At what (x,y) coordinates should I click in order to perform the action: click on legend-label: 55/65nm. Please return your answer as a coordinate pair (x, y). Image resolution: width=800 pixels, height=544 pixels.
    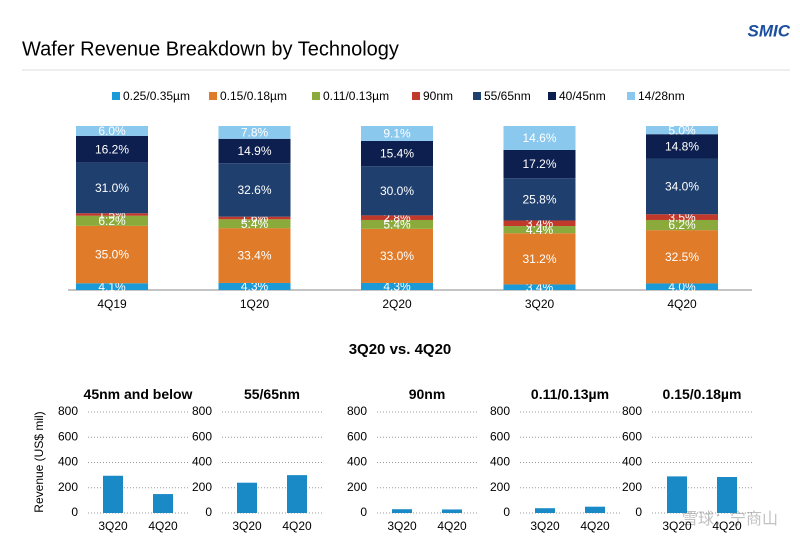
    Looking at the image, I should click on (507, 96).